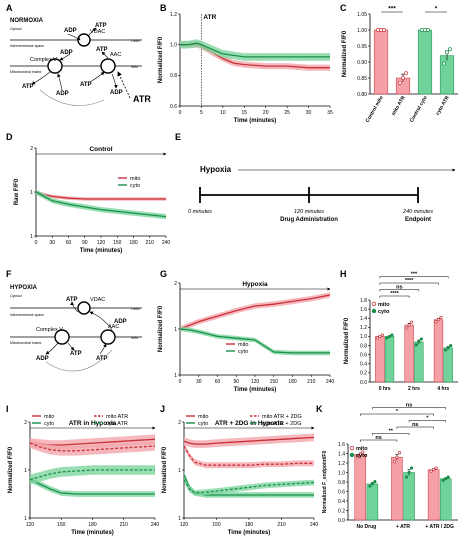  Describe the element at coordinates (362, 79) in the screenshot. I see `y-tick-label: 0.85` at that location.